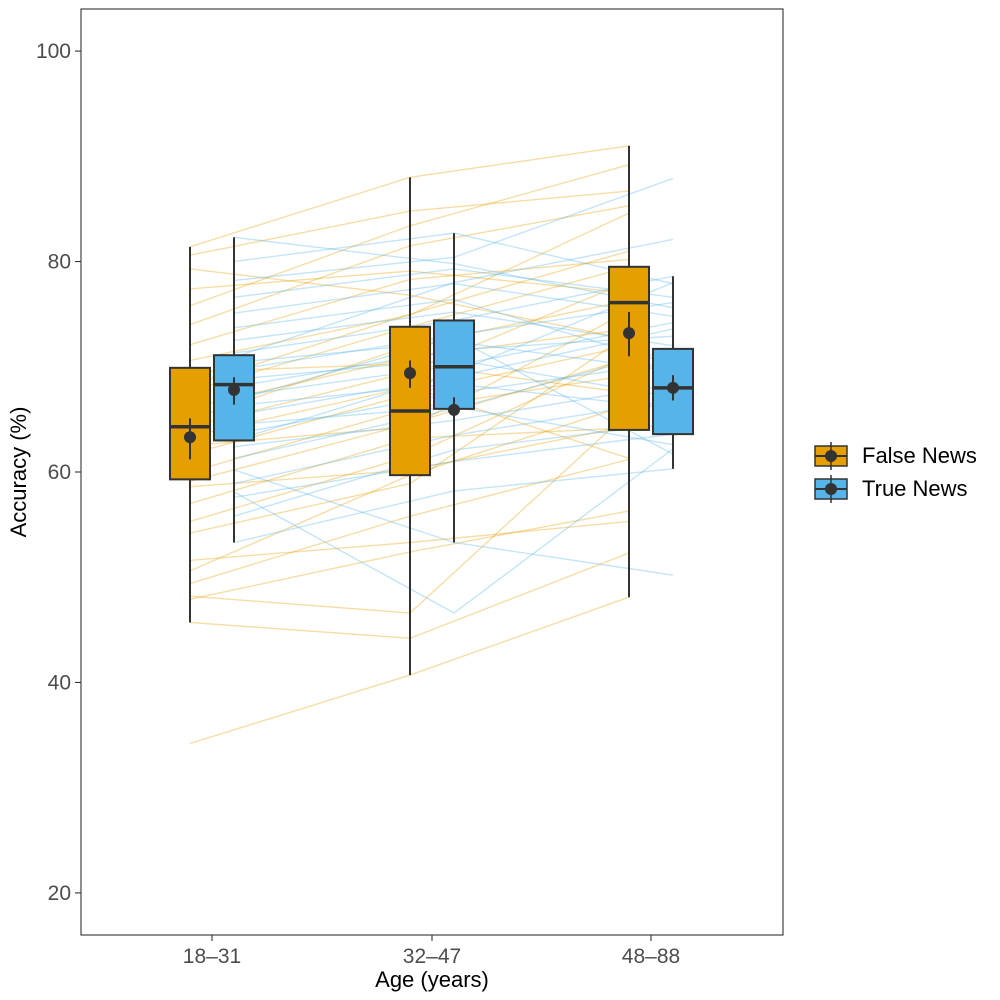 The height and width of the screenshot is (1000, 1000). Describe the element at coordinates (53, 51) in the screenshot. I see `y-tick-label-100: 100` at that location.